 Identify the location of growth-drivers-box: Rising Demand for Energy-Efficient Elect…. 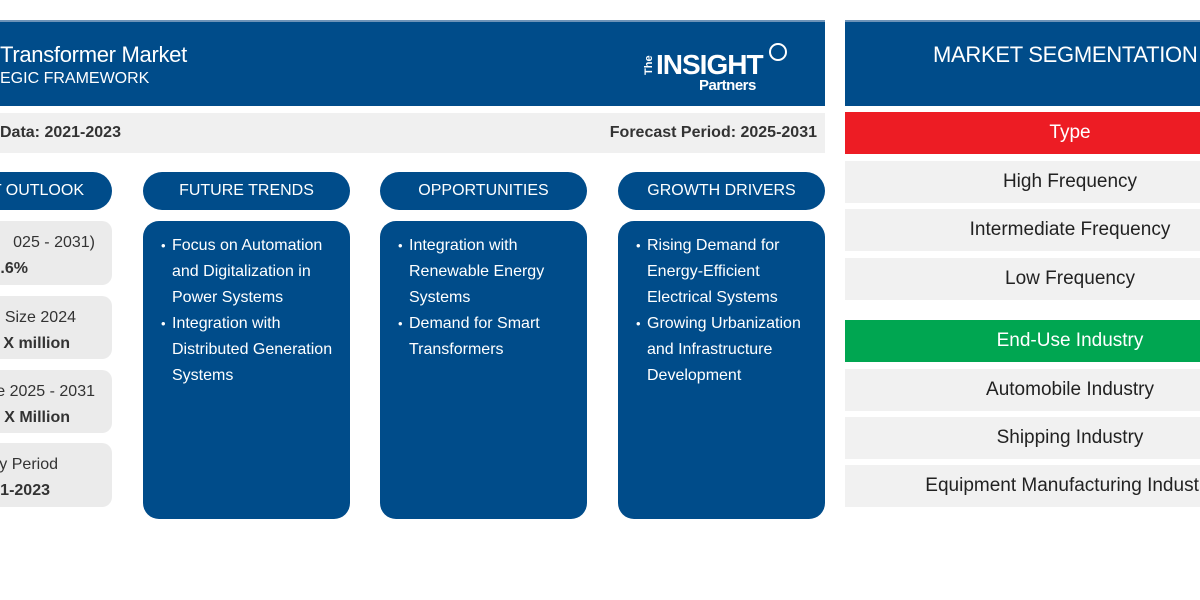
(721, 370).